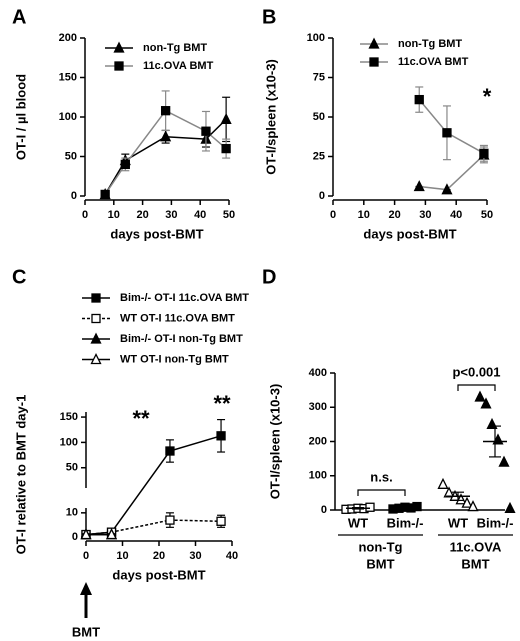  What do you see at coordinates (184, 298) in the screenshot?
I see `legend-label: Bim-/- OT-I 11c.OVA BMT` at bounding box center [184, 298].